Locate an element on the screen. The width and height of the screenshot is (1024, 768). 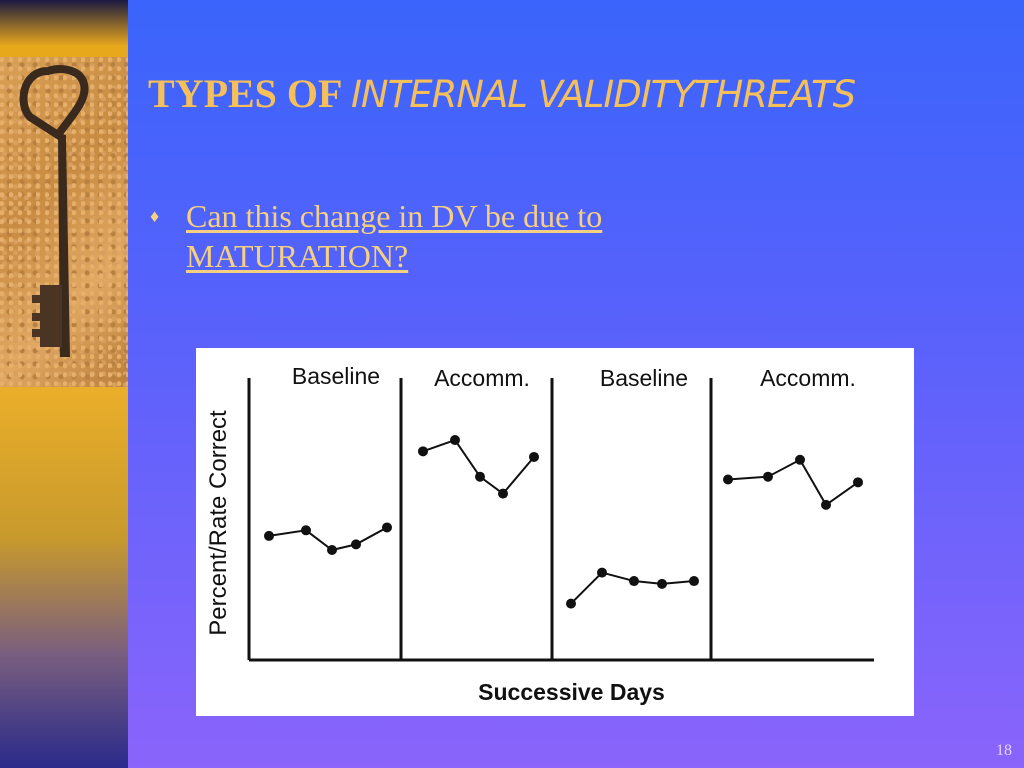
title-emphasis: INTERNAL VALIDITYTHREATS is located at coordinates (603, 94).